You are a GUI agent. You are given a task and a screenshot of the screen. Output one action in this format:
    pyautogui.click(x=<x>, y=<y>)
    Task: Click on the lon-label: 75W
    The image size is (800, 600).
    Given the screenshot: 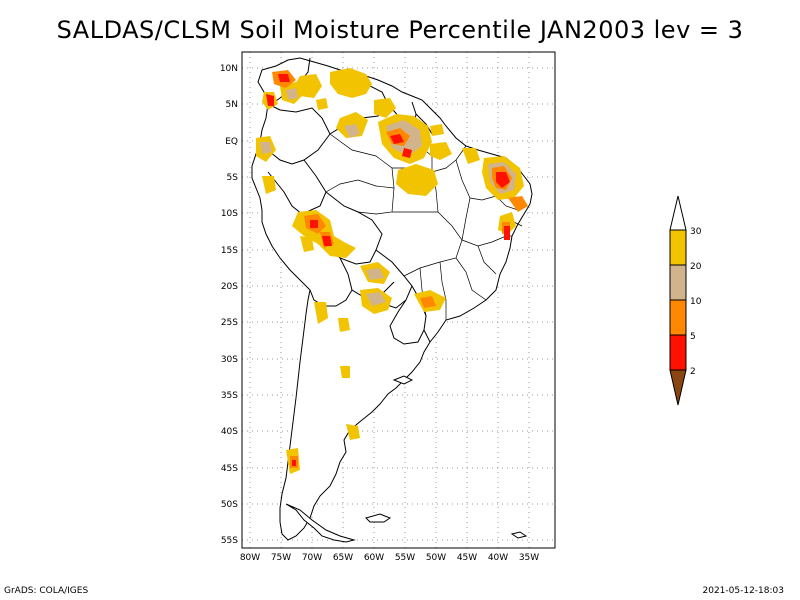 What is the action you would take?
    pyautogui.click(x=281, y=558)
    